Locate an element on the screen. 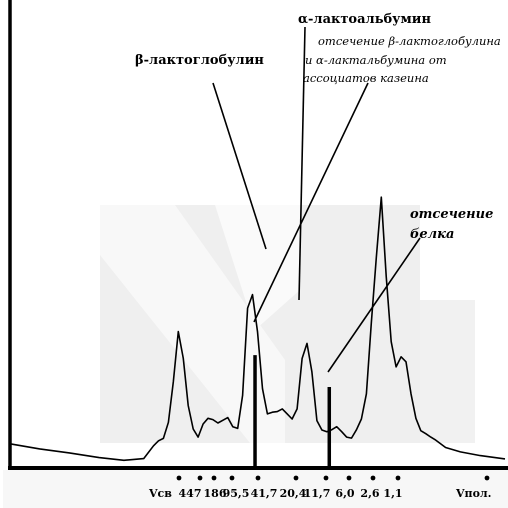 Image resolution: width=508 pixels, height=508 pixels. cutoff-note-line-2: и α-лактальбумина от is located at coordinates (376, 60).